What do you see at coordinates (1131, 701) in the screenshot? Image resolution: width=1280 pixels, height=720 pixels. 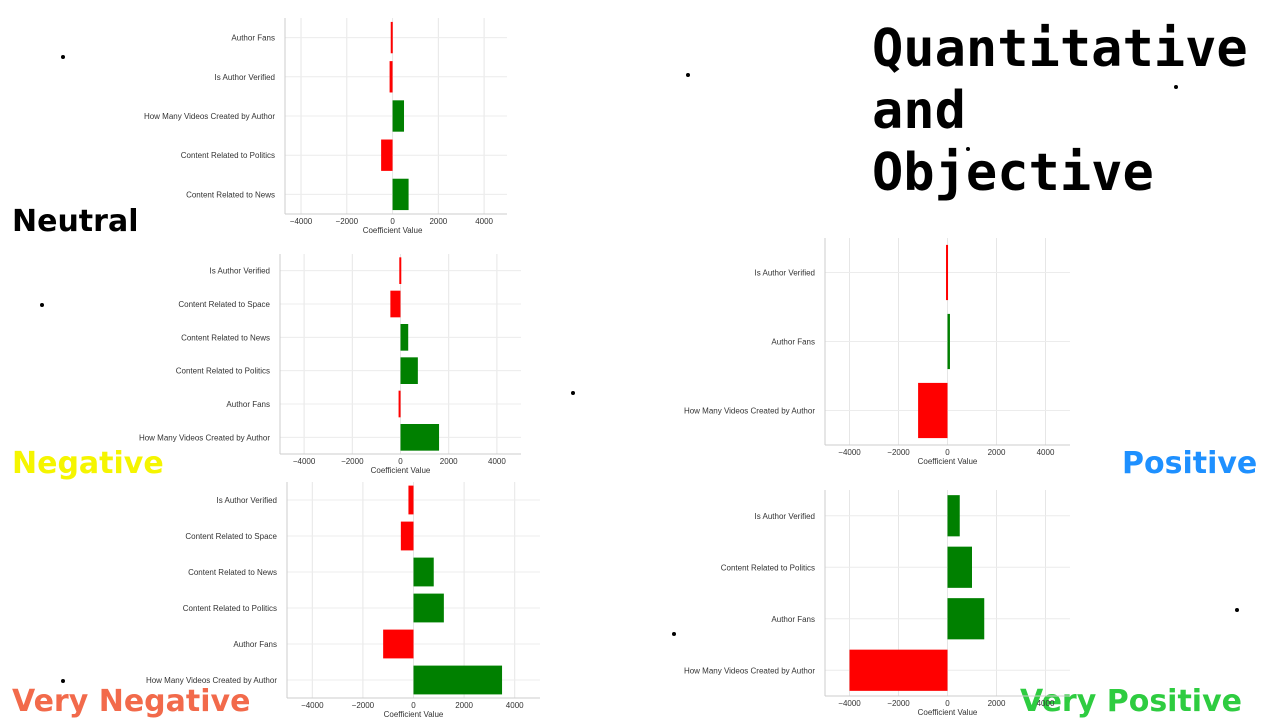 I see `very-positive-heading: Very Positive` at bounding box center [1131, 701].